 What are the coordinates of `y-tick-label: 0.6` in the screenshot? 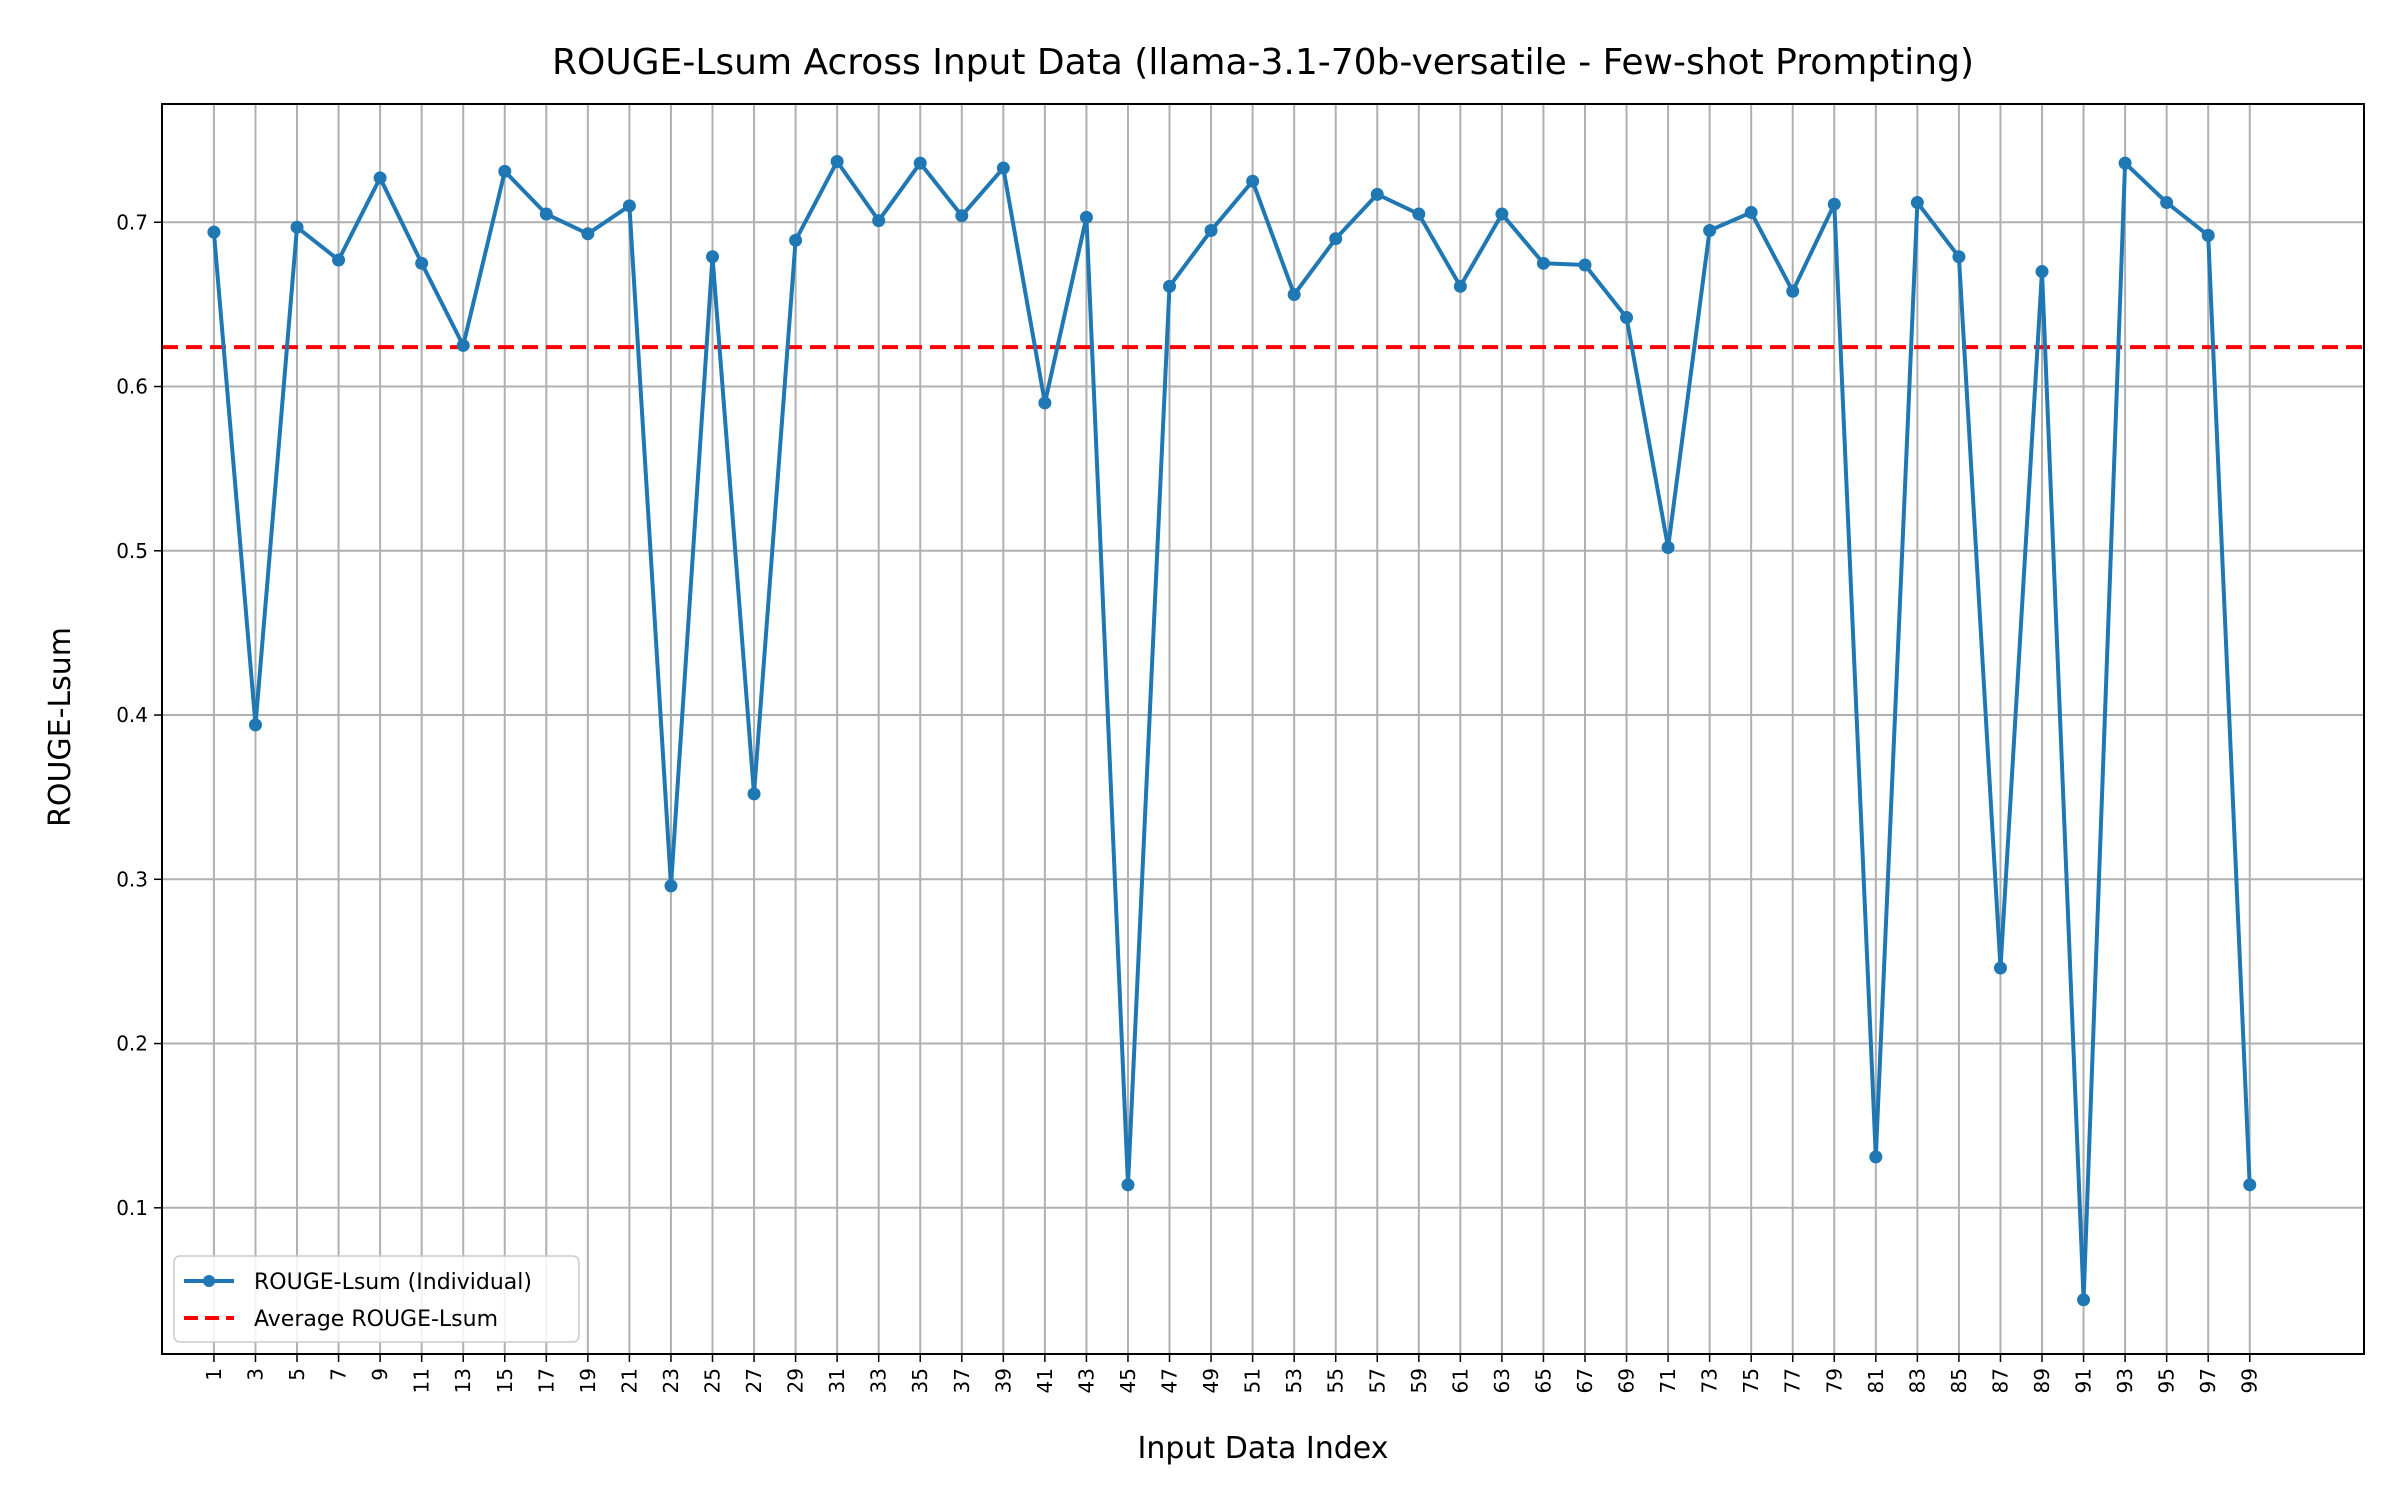 It's located at (132, 387).